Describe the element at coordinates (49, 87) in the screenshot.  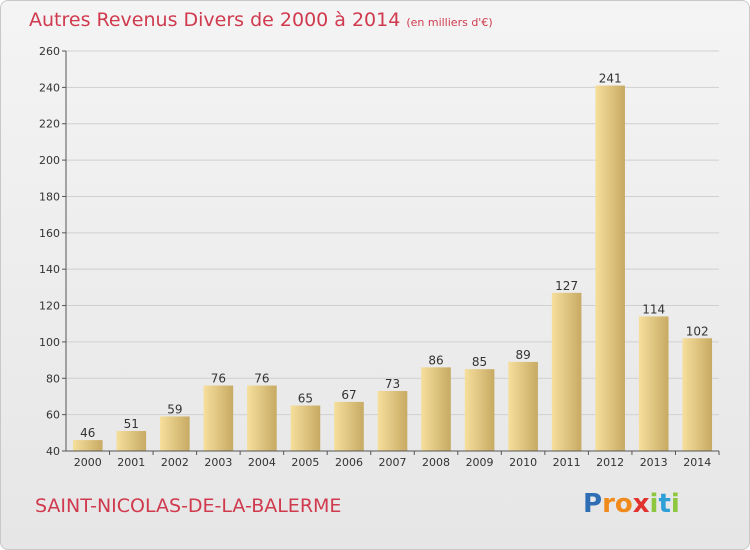
I see `y-tick-label: 240` at that location.